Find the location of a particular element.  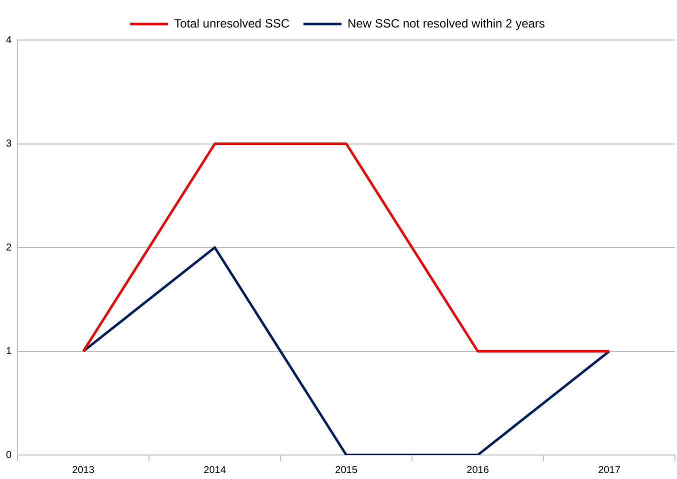

legend-label: New SSC not resolved within 2 years is located at coordinates (446, 23).